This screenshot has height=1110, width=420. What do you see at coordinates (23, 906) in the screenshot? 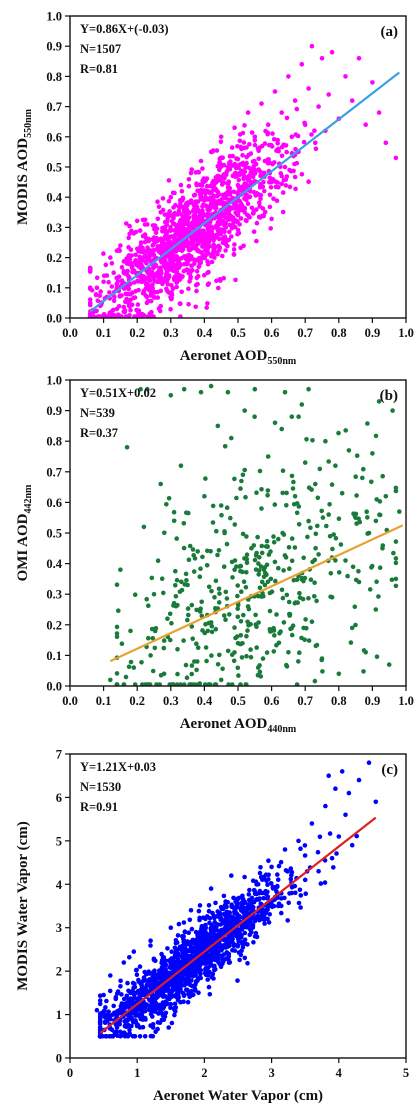
I see `y-axis-label: MODIS Water Vapor (cm)` at bounding box center [23, 906].